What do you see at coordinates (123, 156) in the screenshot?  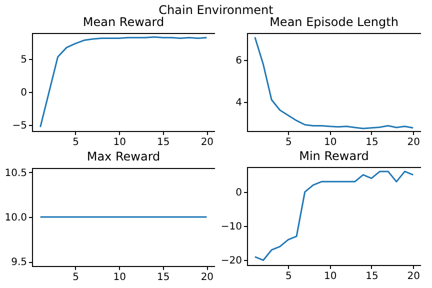 I see `chart-title: Max Reward` at bounding box center [123, 156].